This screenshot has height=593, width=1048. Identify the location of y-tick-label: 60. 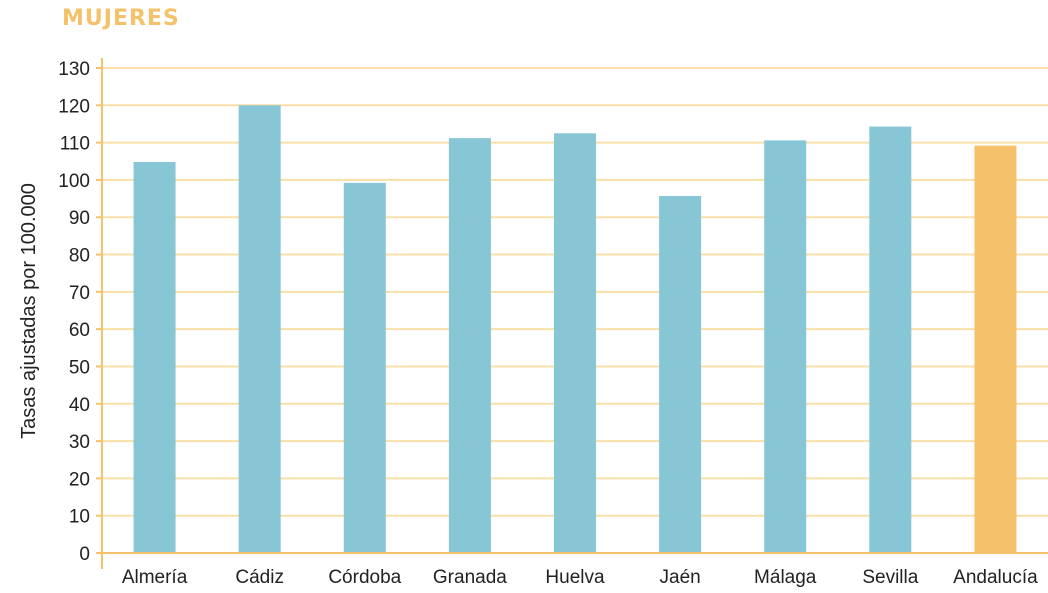
(79, 330).